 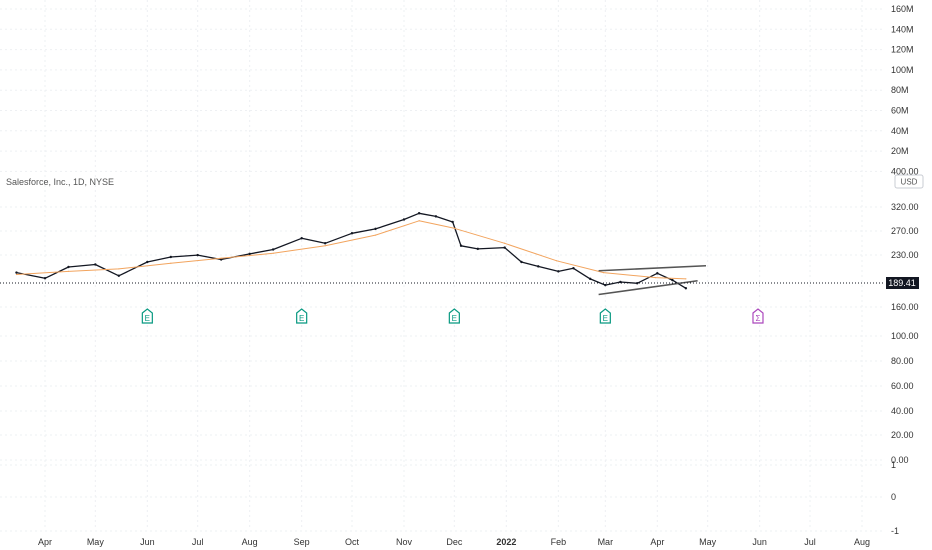 What do you see at coordinates (893, 465) in the screenshot?
I see `price-axis-tick-label: 1` at bounding box center [893, 465].